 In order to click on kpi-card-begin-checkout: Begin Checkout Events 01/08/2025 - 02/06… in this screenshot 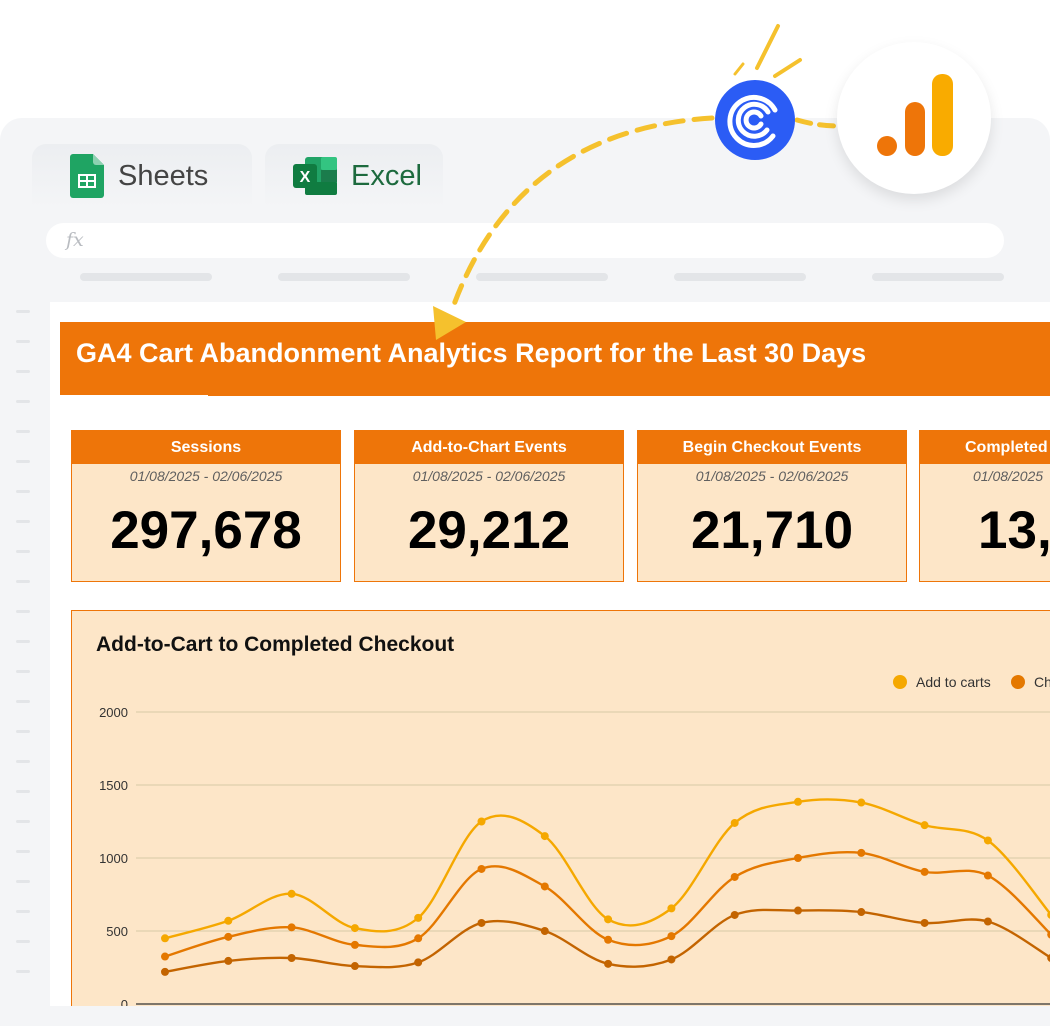, I will do `click(772, 506)`.